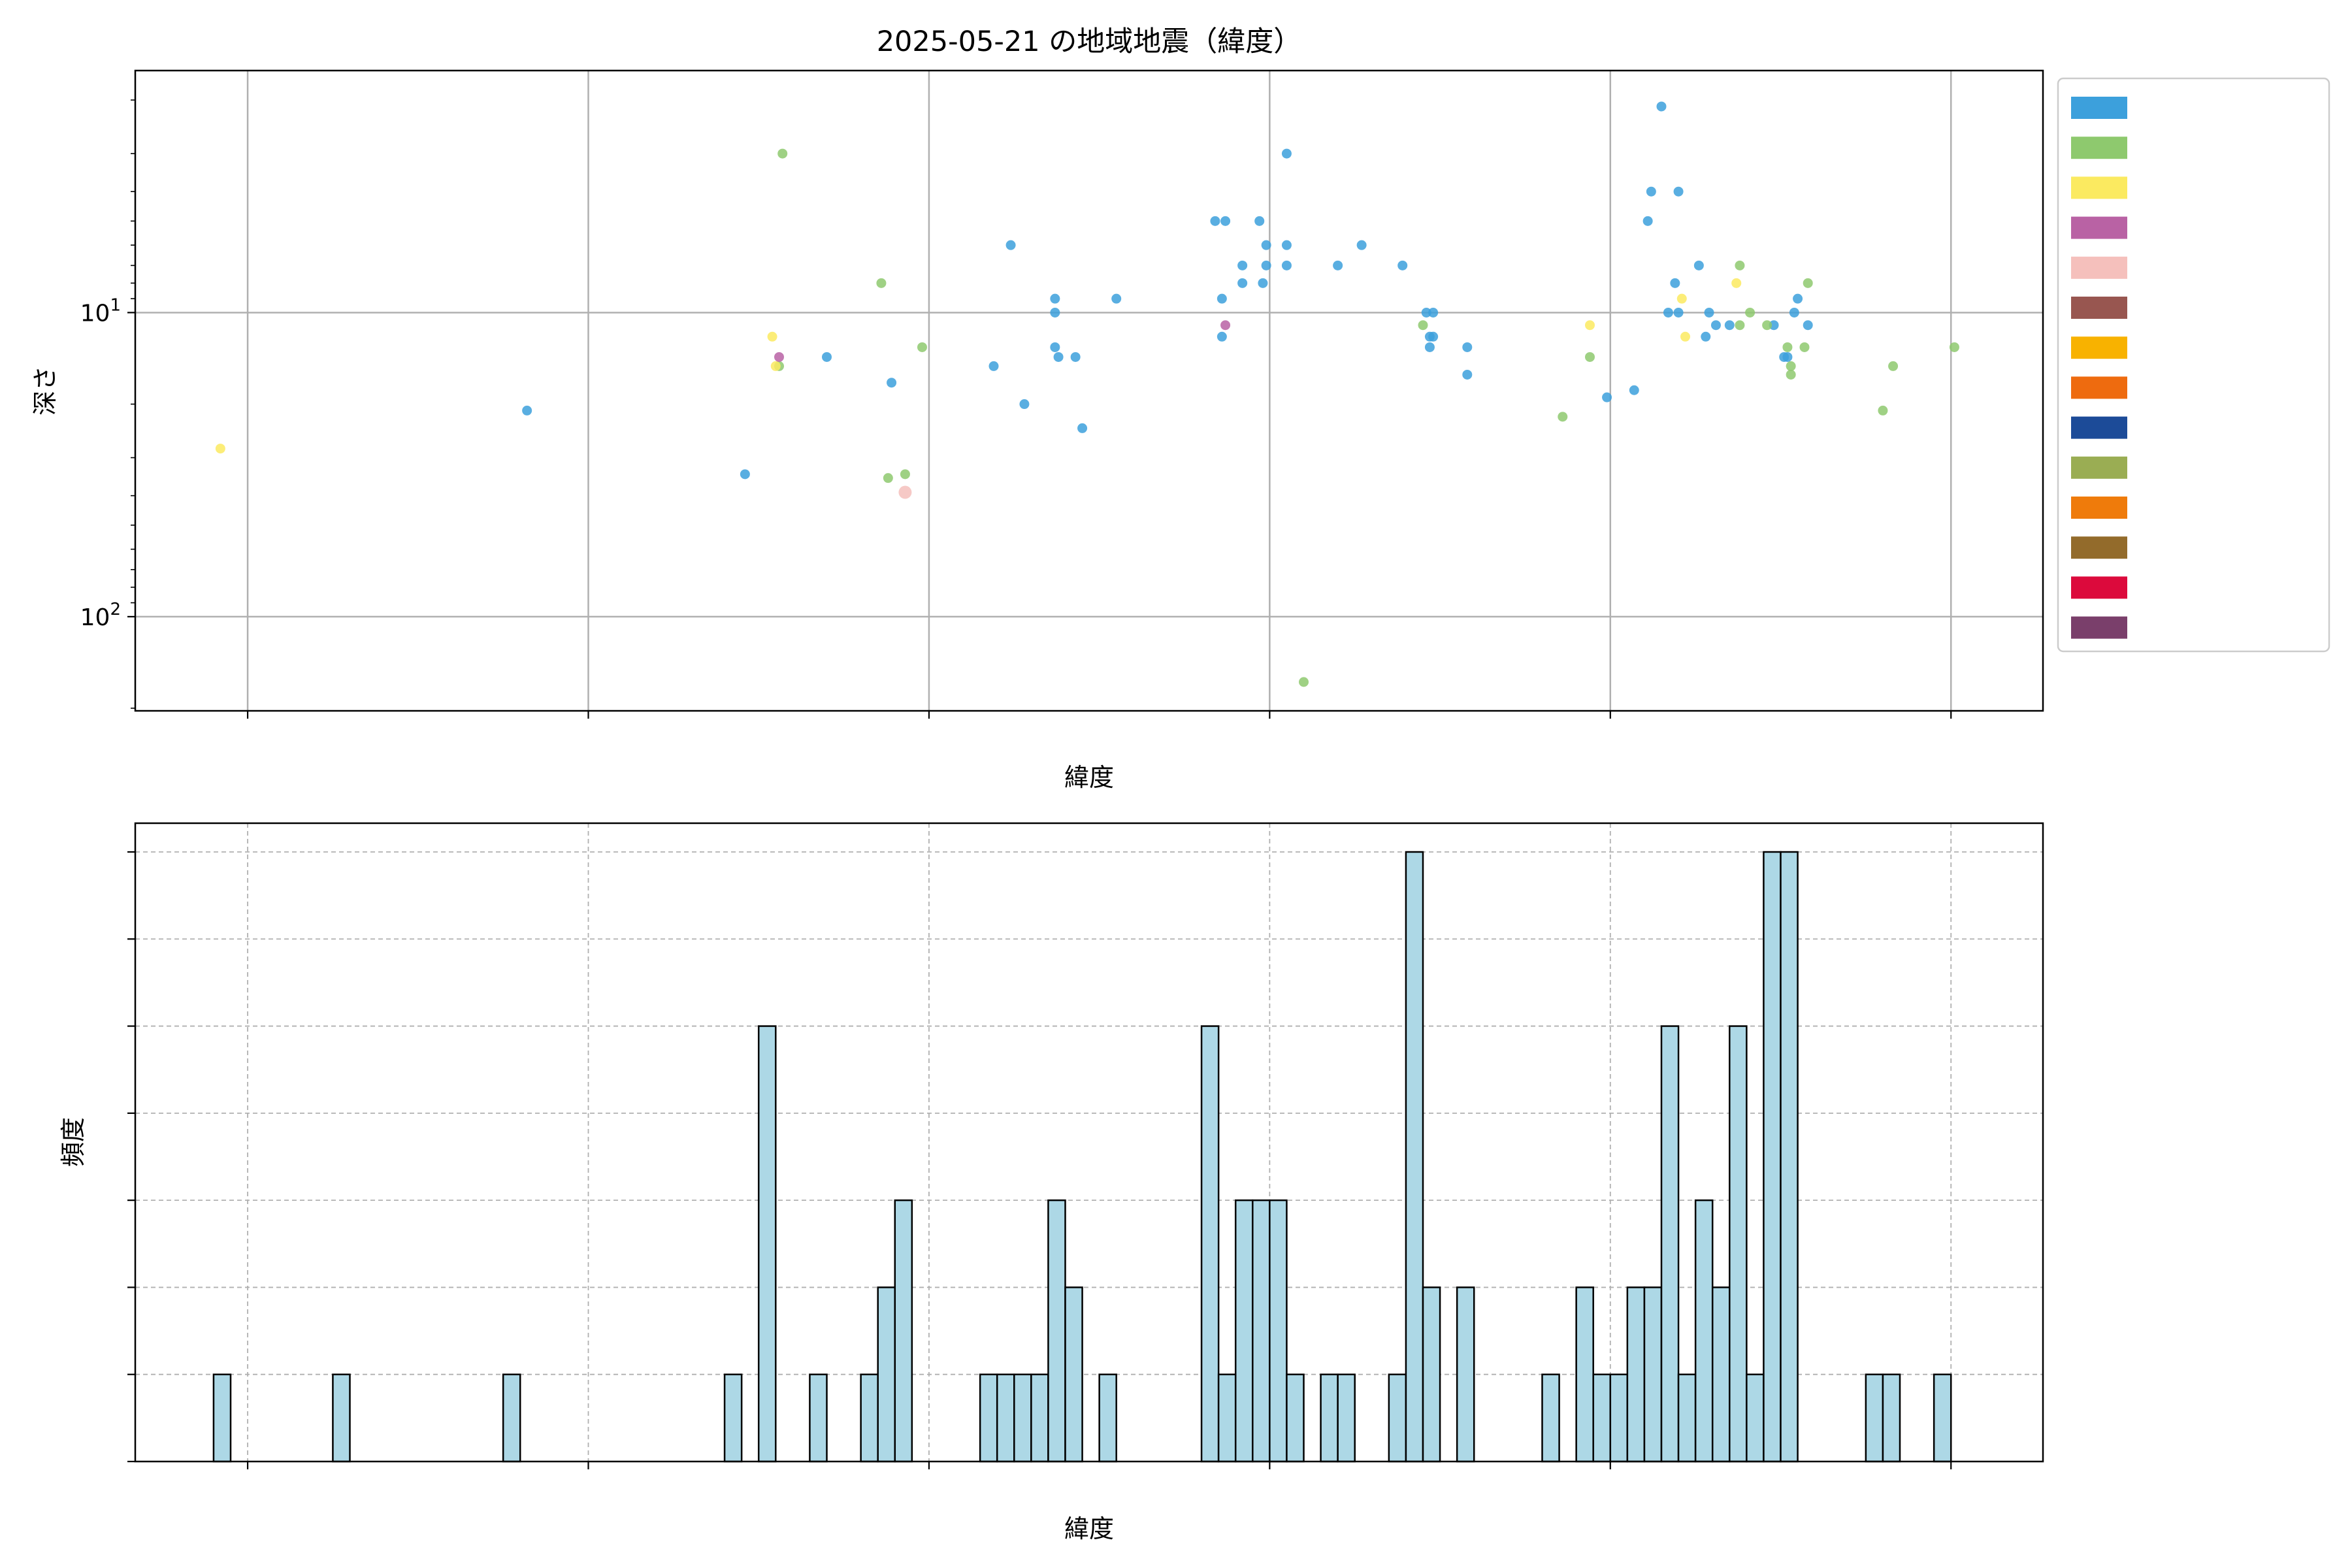 This screenshot has width=2352, height=1568. Describe the element at coordinates (95, 617) in the screenshot. I see `scatter-y-tick-base: 10` at that location.